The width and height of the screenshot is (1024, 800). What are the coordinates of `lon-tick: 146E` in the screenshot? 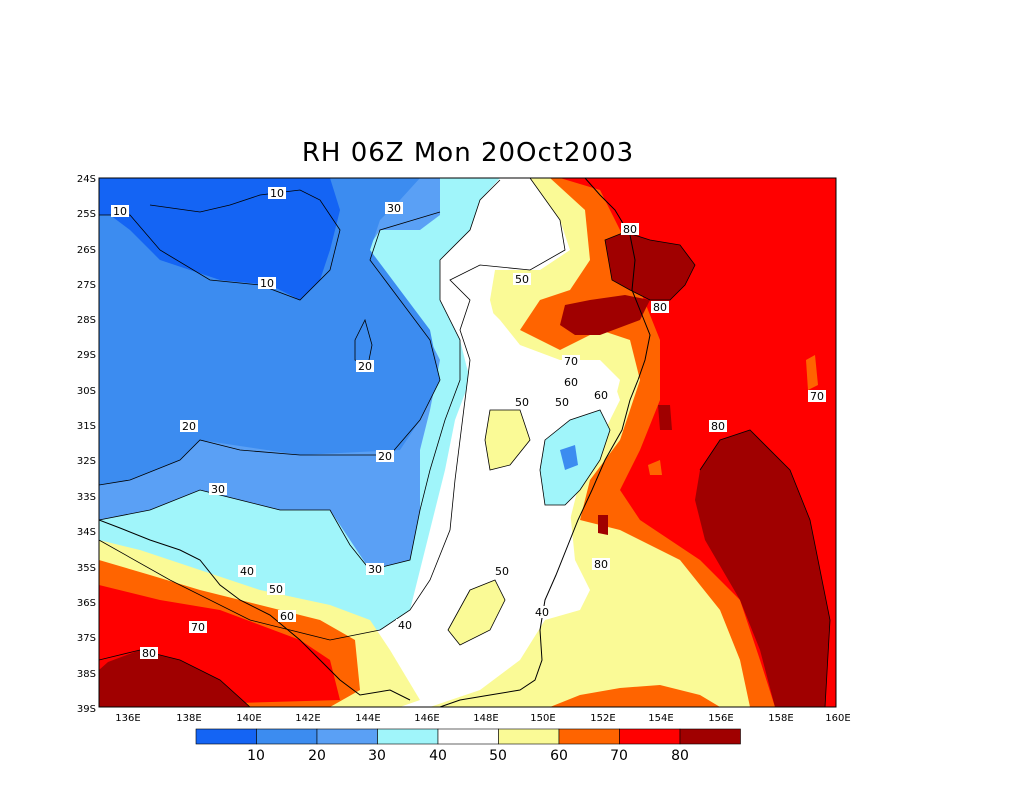 It's located at (426, 718).